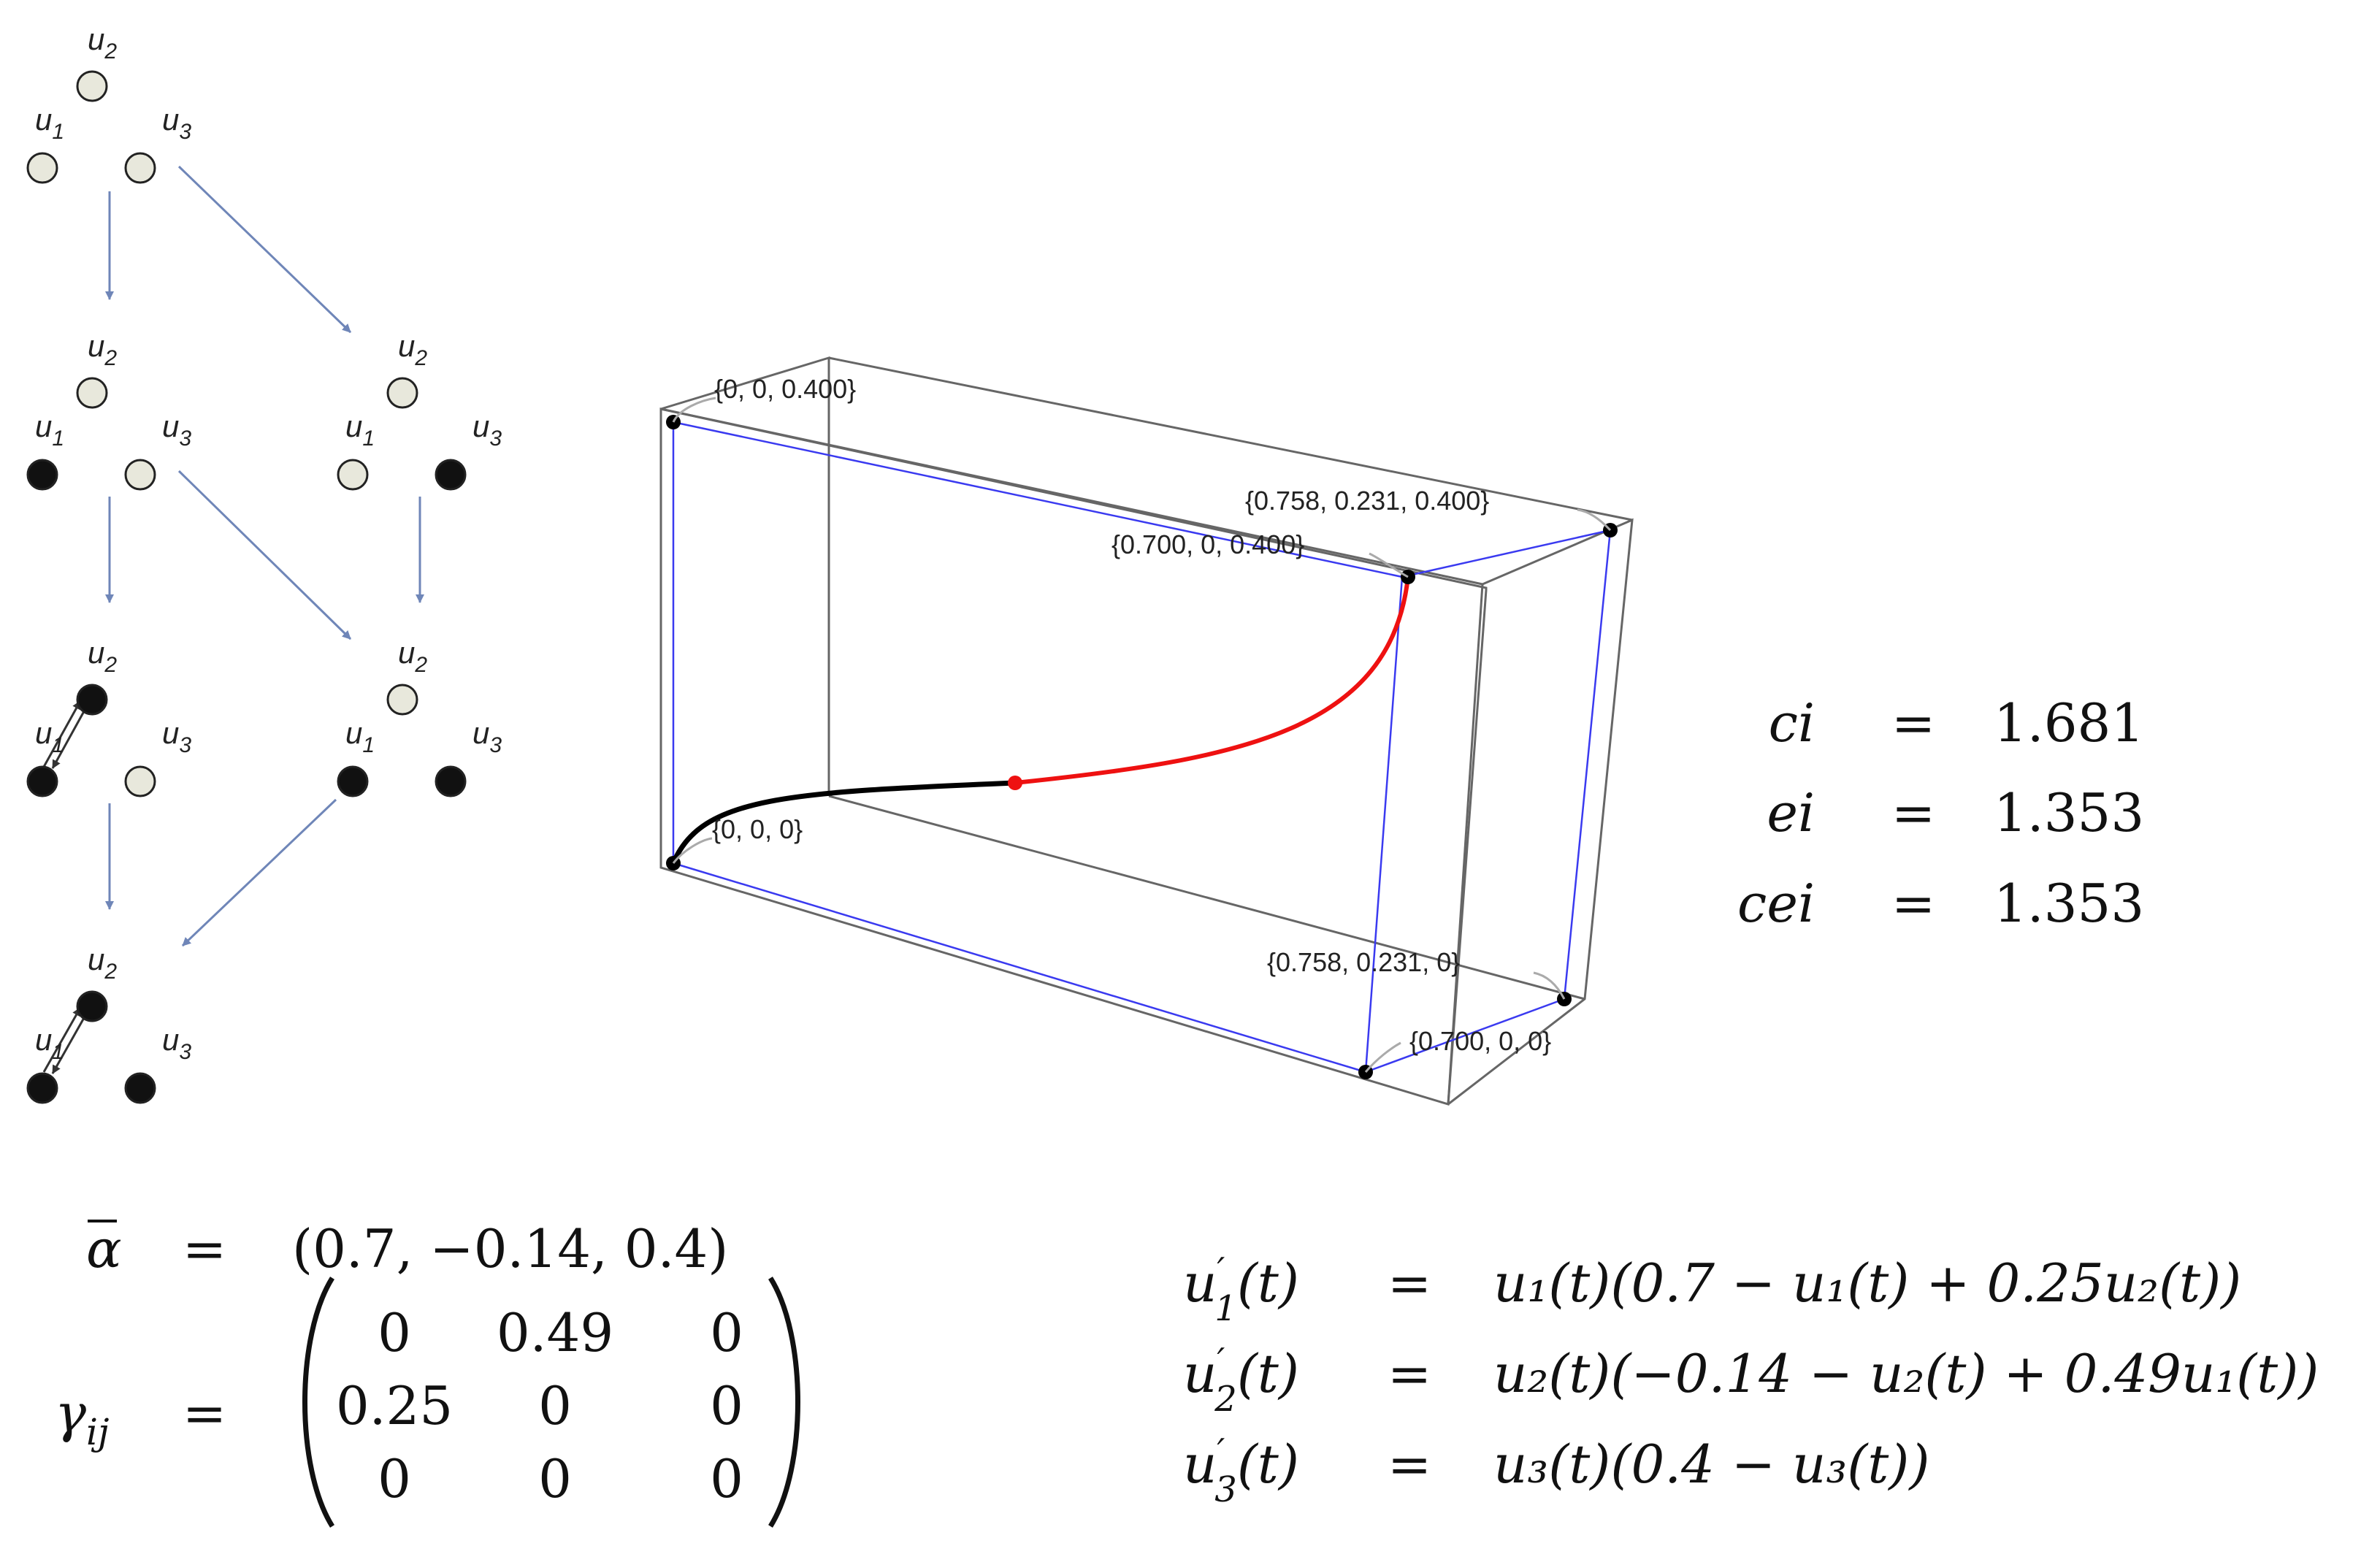 The image size is (2380, 1546). What do you see at coordinates (1791, 812) in the screenshot?
I see `index-name: ei` at bounding box center [1791, 812].